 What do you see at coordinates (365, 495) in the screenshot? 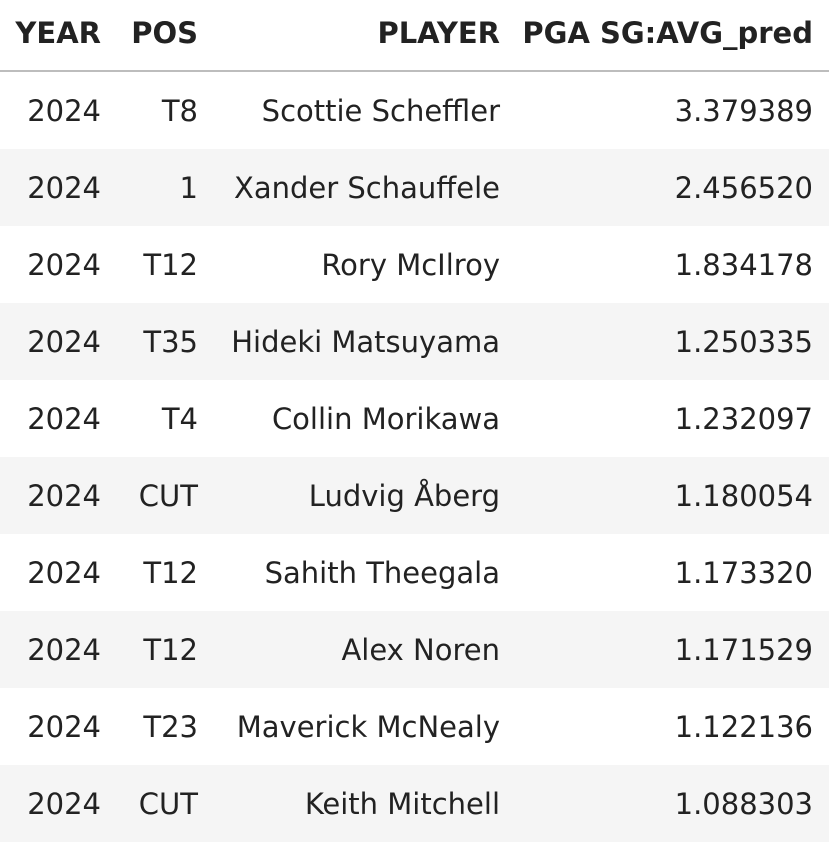
I see `table-cell: Ludvig Åberg` at bounding box center [365, 495].